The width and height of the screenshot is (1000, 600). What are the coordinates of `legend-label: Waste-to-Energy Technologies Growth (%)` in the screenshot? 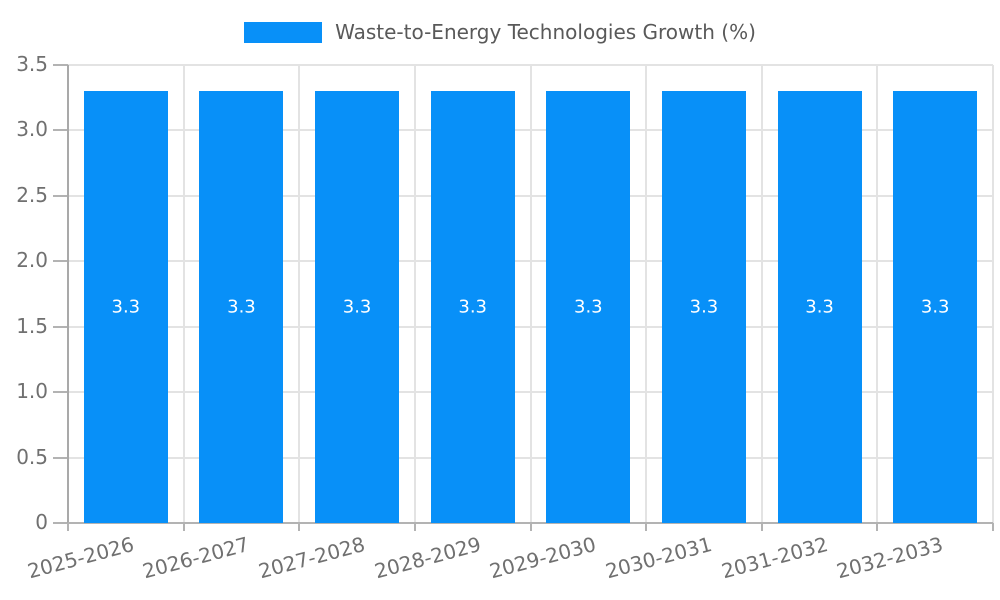 It's located at (545, 32).